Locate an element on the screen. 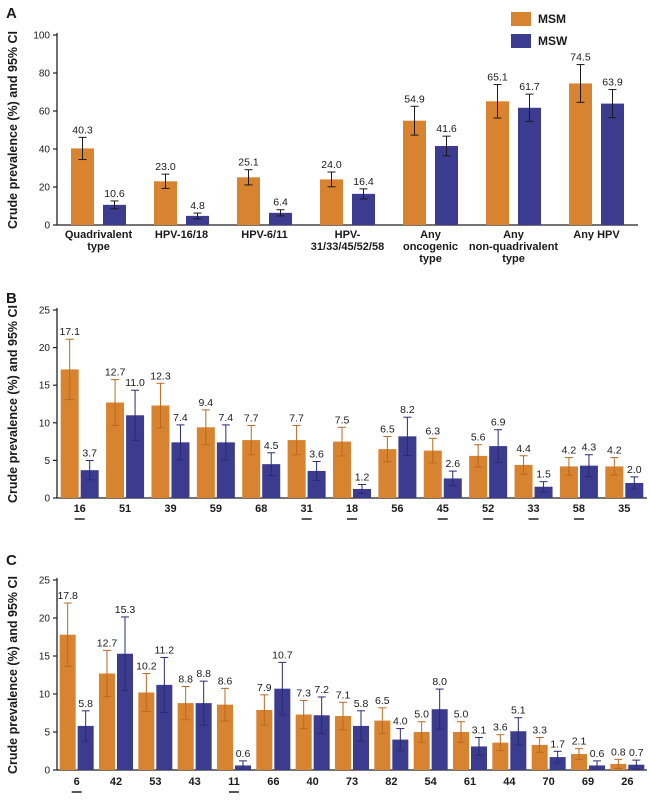 The width and height of the screenshot is (650, 800). y-tick-label: 5 is located at coordinates (47, 461).